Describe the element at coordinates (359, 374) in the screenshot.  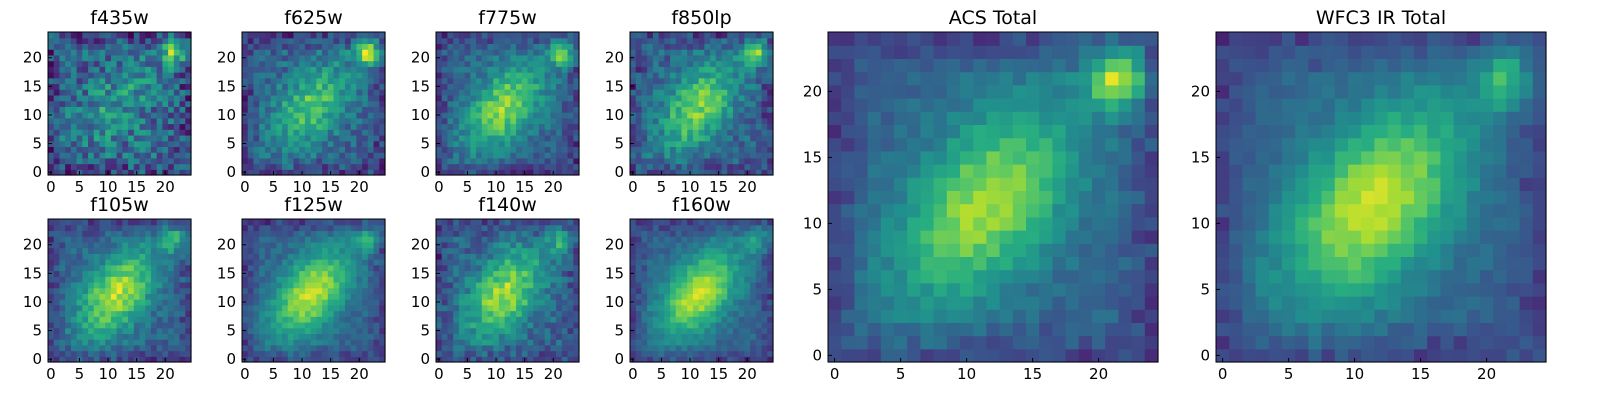
I see `x-tick-label: 20` at that location.